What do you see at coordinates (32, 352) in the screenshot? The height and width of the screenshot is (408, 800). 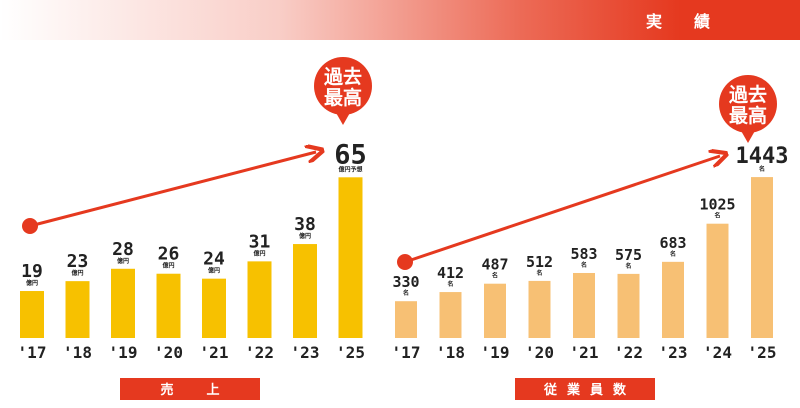 I see `sales-tick-label-0: '17` at bounding box center [32, 352].